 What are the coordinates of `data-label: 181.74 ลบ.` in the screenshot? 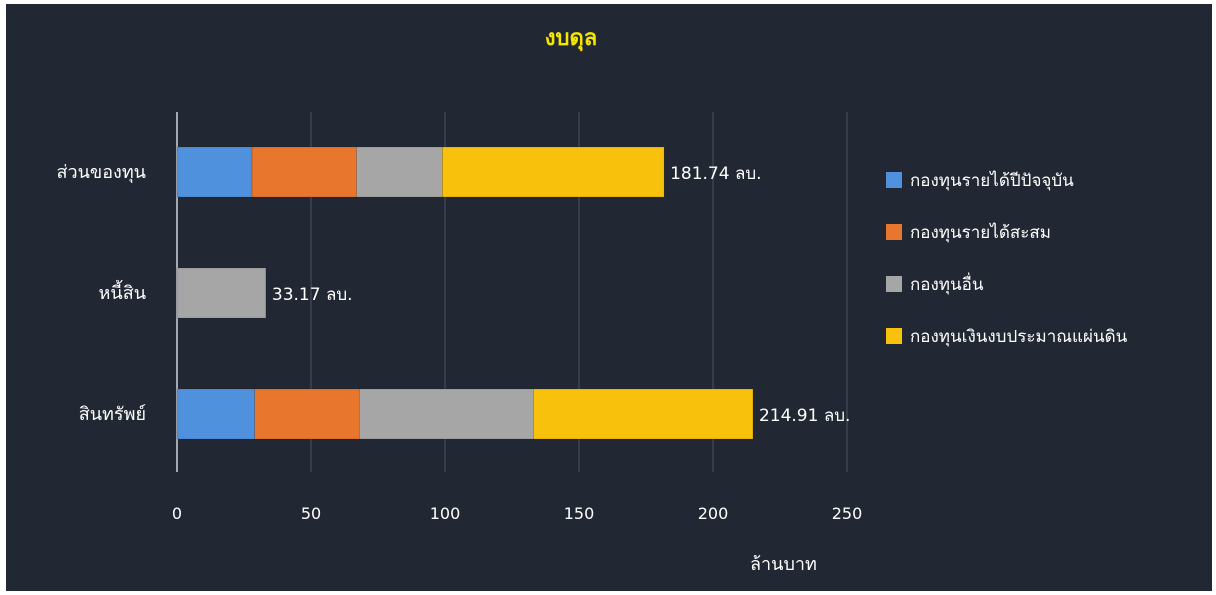 It's located at (716, 174).